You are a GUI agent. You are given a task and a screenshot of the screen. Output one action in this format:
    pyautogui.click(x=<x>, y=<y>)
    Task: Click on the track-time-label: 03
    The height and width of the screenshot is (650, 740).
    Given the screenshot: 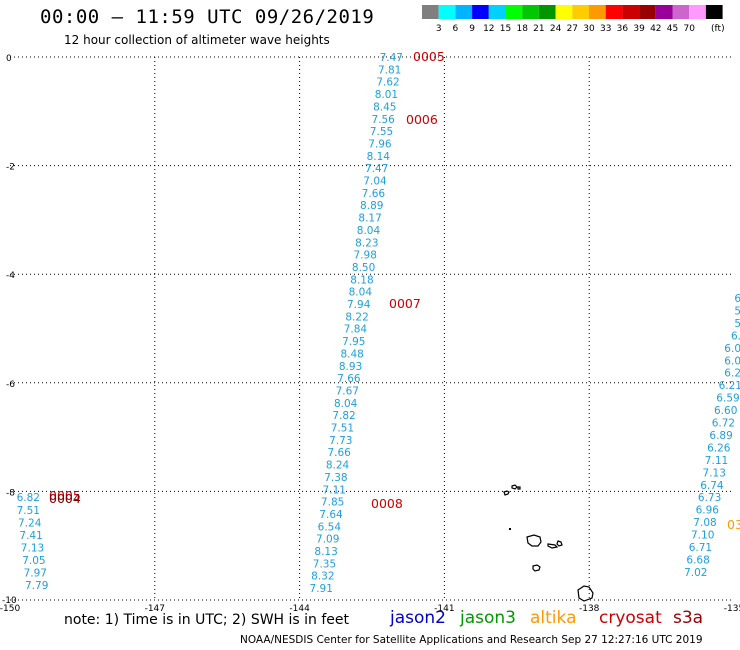 What is the action you would take?
    pyautogui.click(x=733, y=524)
    